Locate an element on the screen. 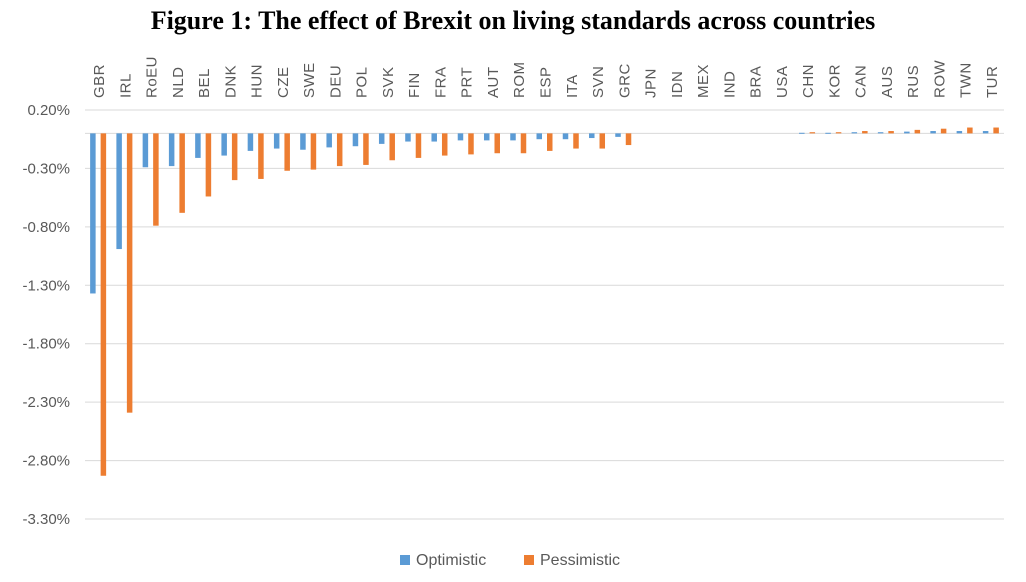 This screenshot has height=582, width=1026. category-label: PRT is located at coordinates (467, 82).